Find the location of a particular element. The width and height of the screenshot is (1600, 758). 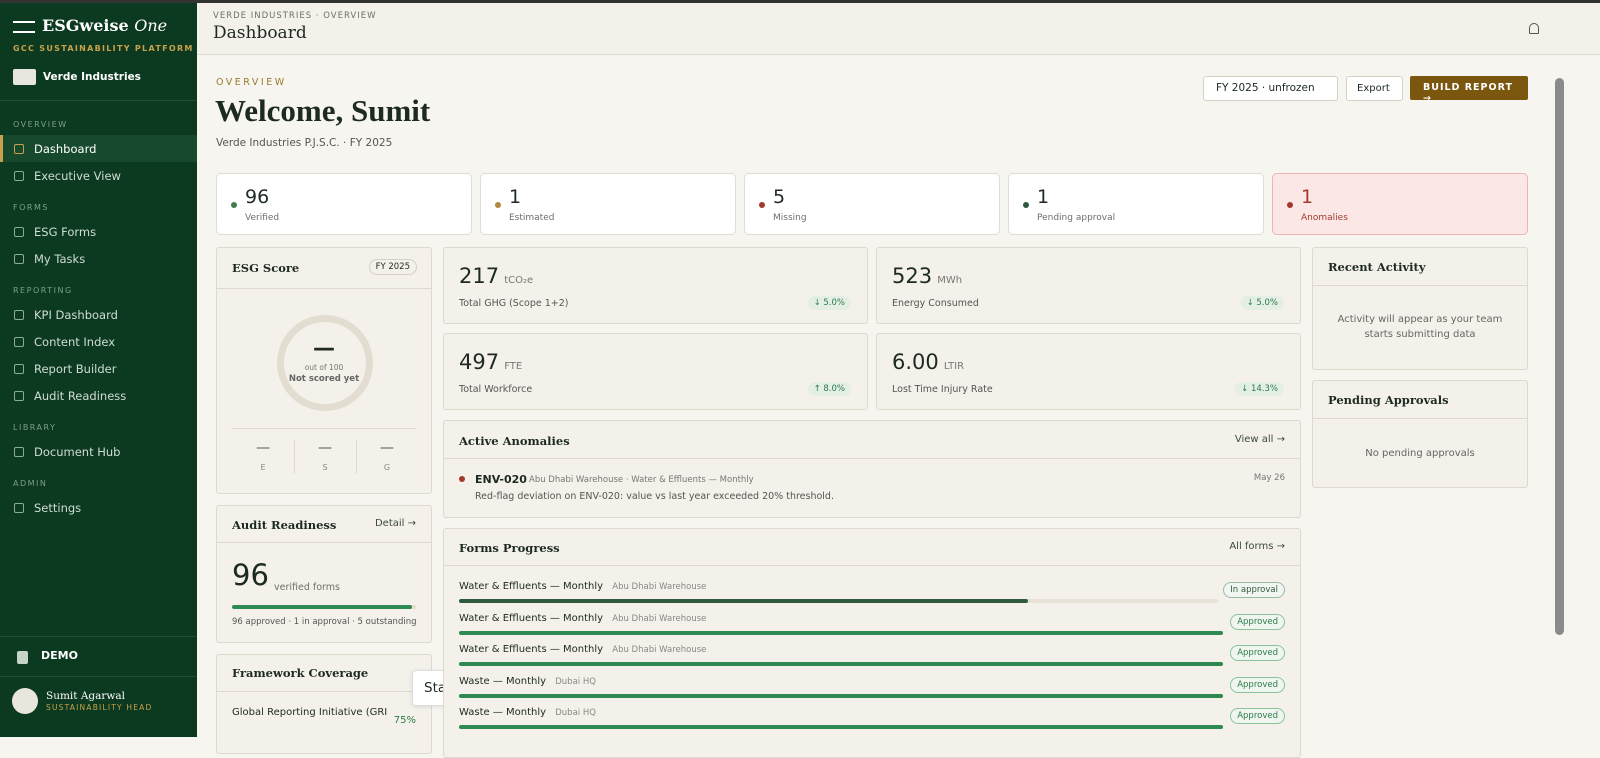

nav-section: ADMIN is located at coordinates (30, 483).